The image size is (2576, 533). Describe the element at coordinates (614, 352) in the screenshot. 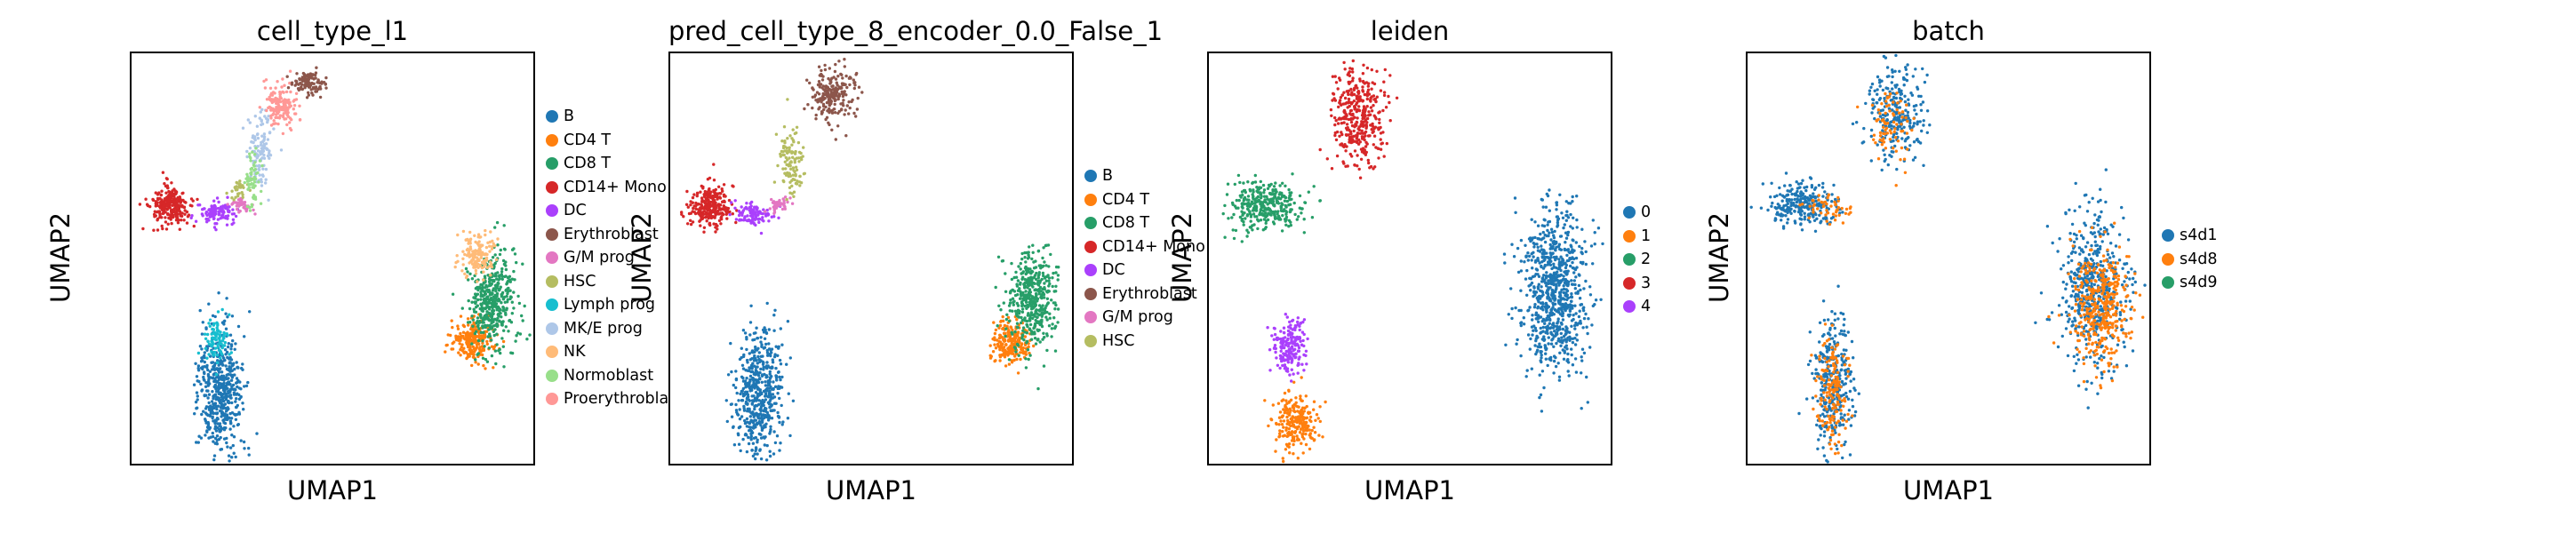

I see `legend-item: NK` at that location.